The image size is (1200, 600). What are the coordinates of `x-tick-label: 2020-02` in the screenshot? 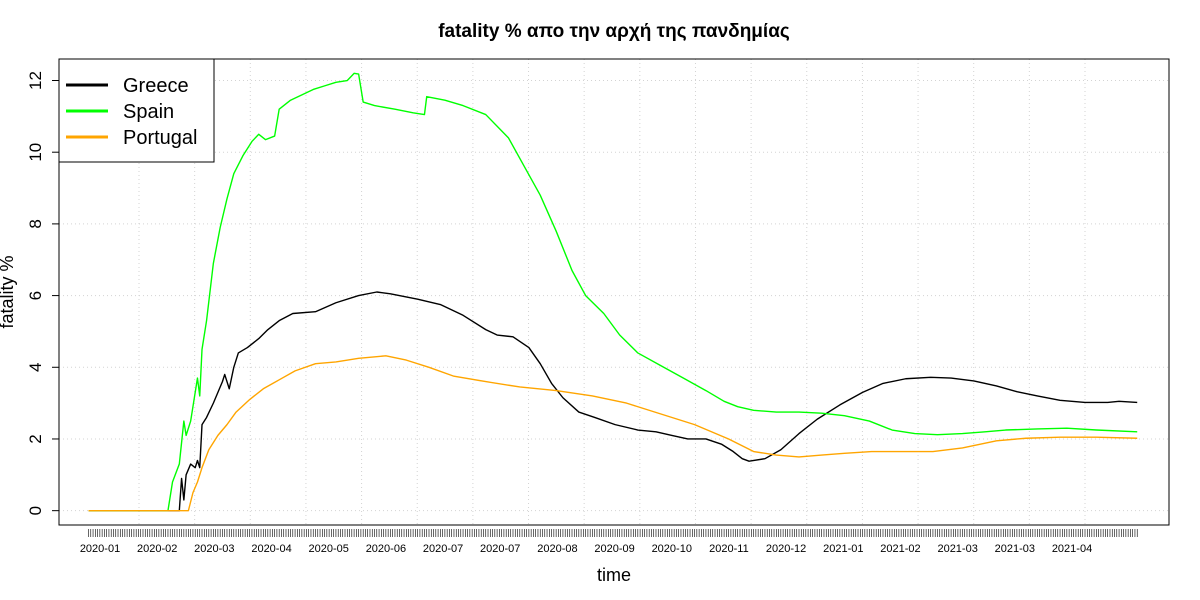 It's located at (157, 549).